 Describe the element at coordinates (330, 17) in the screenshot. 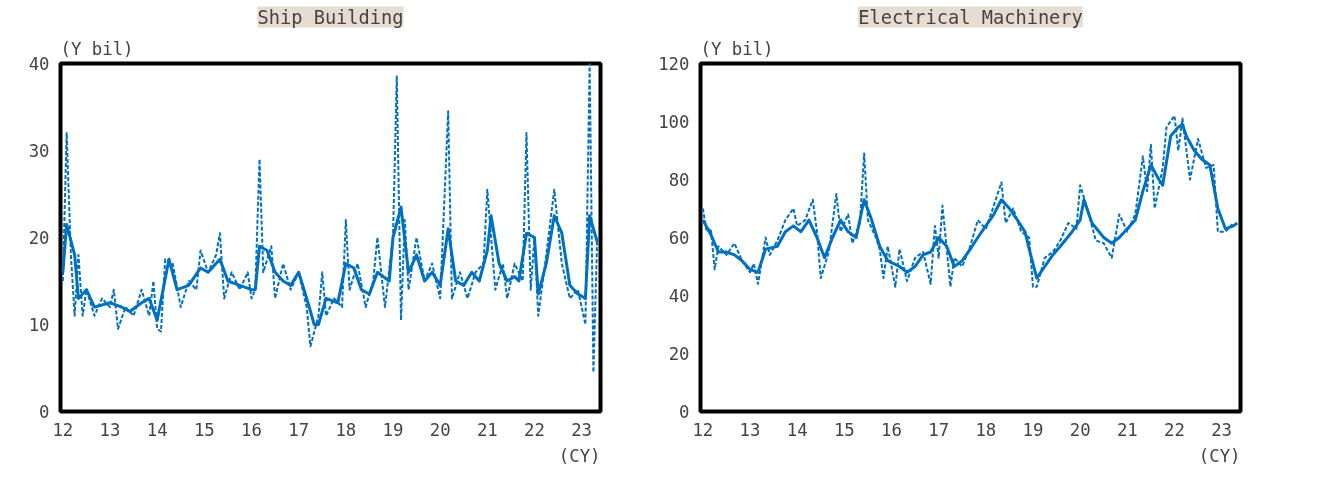

I see `chart-title: Ship Building` at that location.